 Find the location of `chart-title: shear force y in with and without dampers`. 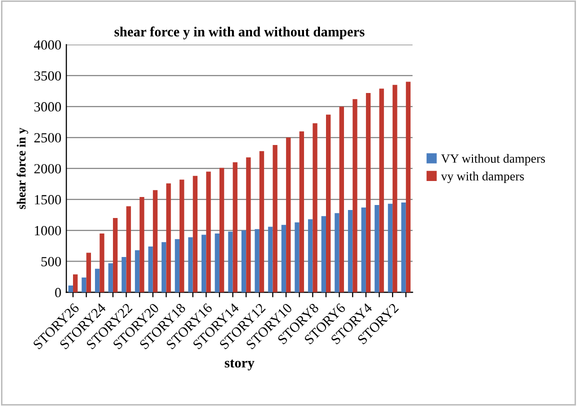

chart-title: shear force y in with and without dampers is located at coordinates (239, 33).